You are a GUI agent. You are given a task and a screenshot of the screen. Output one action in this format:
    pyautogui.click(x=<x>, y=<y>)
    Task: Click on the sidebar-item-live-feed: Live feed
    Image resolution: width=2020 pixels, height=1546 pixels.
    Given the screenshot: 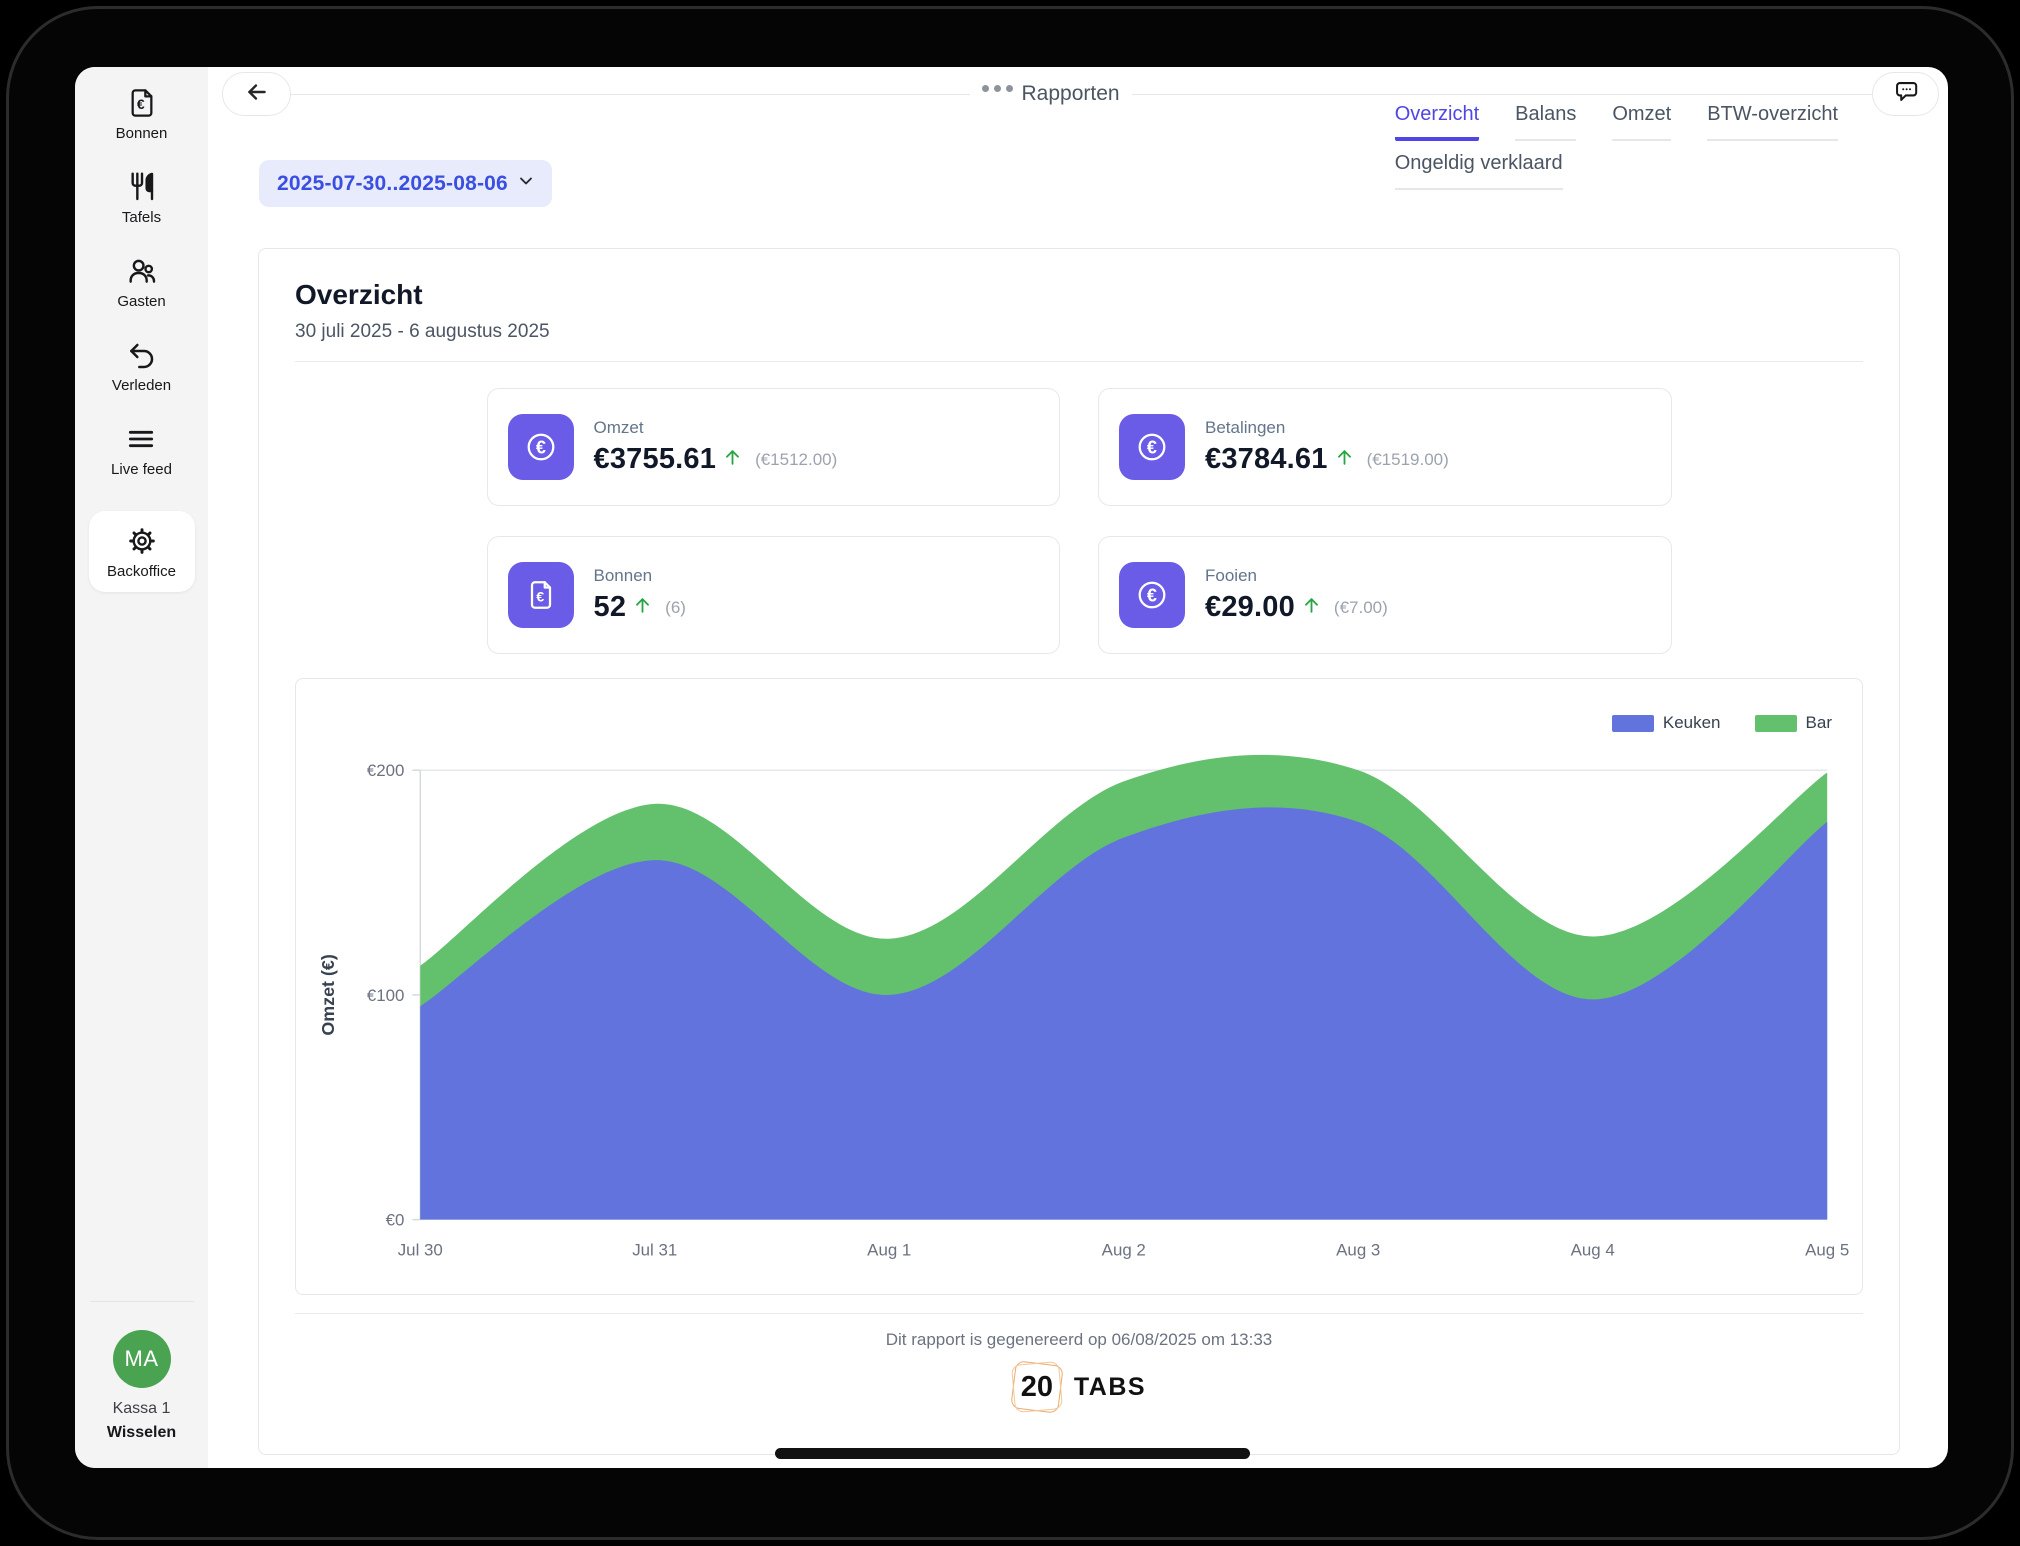 What is the action you would take?
    pyautogui.click(x=141, y=450)
    